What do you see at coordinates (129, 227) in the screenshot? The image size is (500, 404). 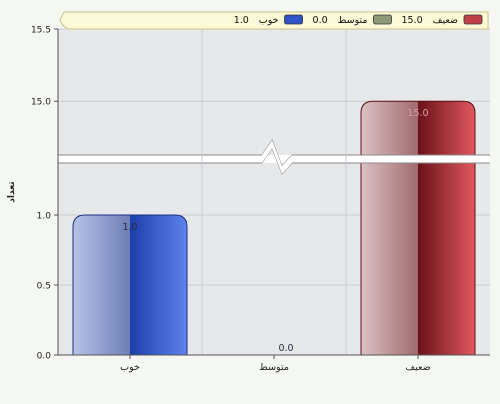 I see `value-label: 1.0` at bounding box center [129, 227].